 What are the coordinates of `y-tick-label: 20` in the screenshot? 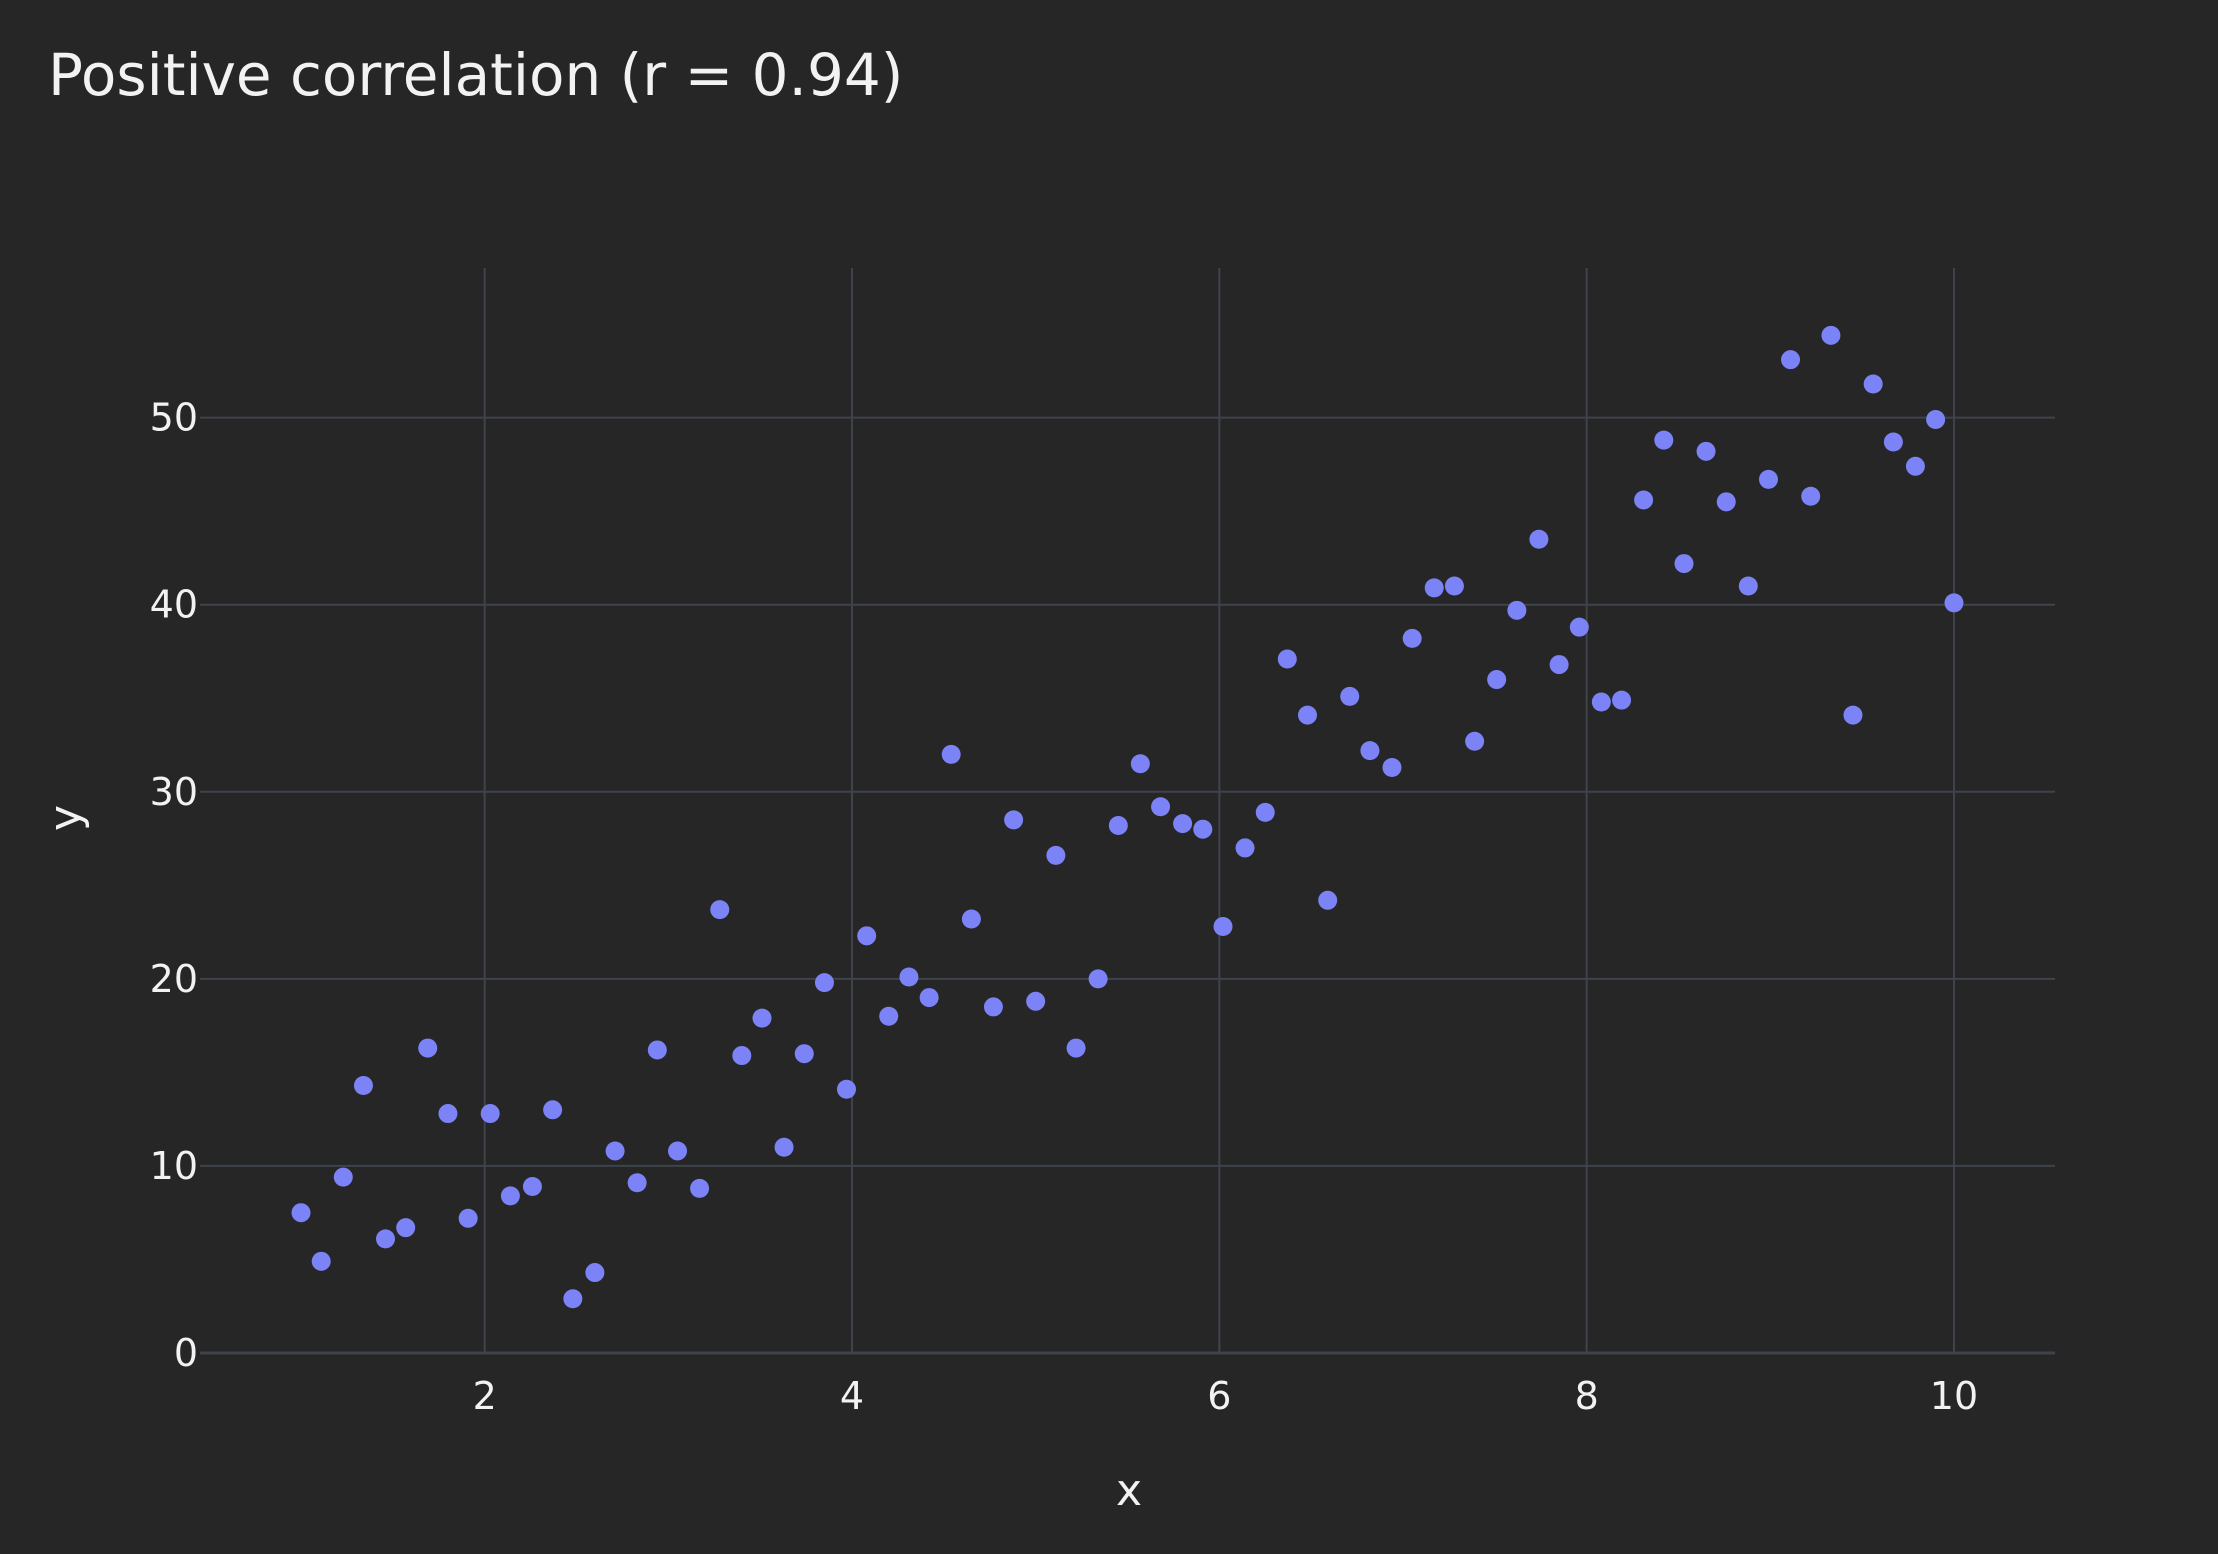 It's located at (174, 979).